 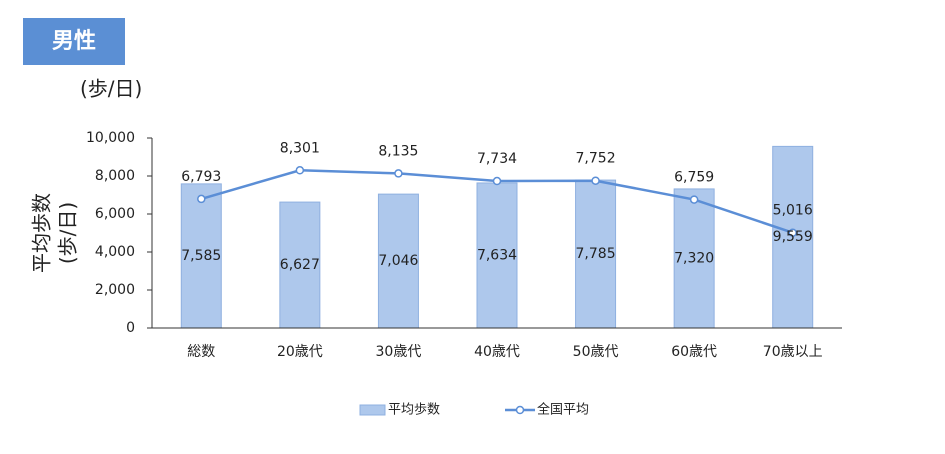 I want to click on y-axis-title-line: 平均歩数, so click(x=42, y=233).